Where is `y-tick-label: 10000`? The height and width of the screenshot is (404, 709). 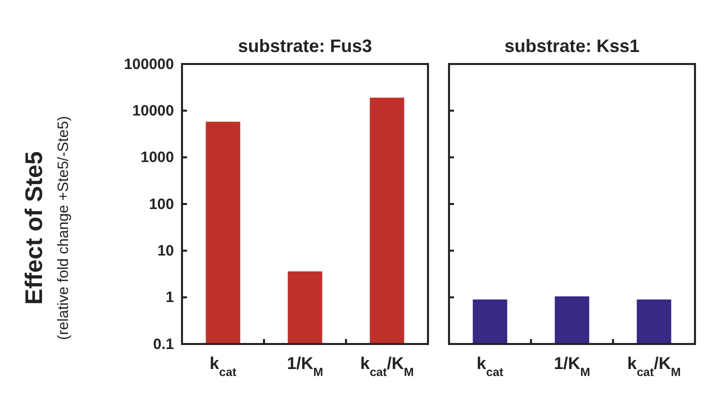 y-tick-label: 10000 is located at coordinates (153, 111).